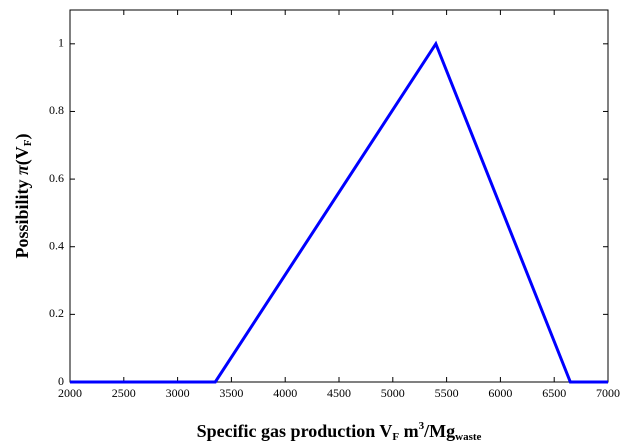 This screenshot has width=636, height=448. I want to click on x-tick-label: 3000, so click(178, 393).